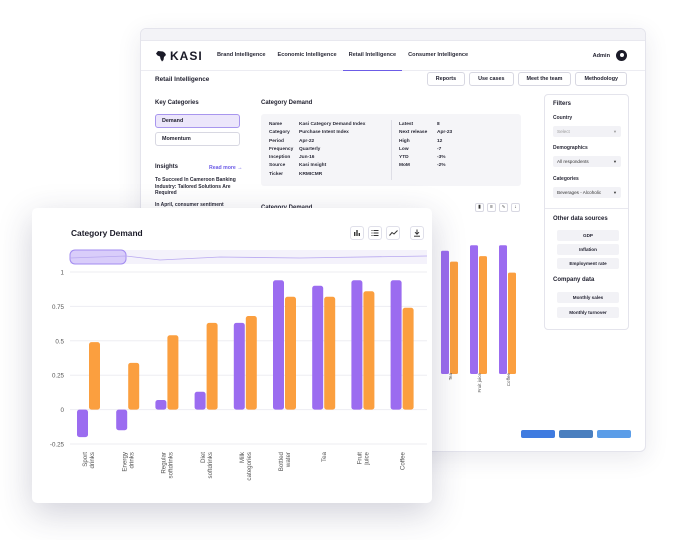 The height and width of the screenshot is (540, 676). I want to click on bar-series-2-regular-softdrinks, so click(173, 372).